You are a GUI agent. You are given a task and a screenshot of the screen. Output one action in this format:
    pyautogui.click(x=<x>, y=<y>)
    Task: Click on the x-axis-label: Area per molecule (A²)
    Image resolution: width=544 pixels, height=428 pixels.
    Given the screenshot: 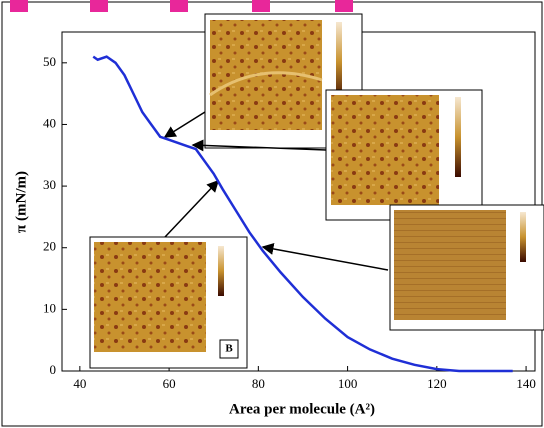 What is the action you would take?
    pyautogui.click(x=302, y=409)
    